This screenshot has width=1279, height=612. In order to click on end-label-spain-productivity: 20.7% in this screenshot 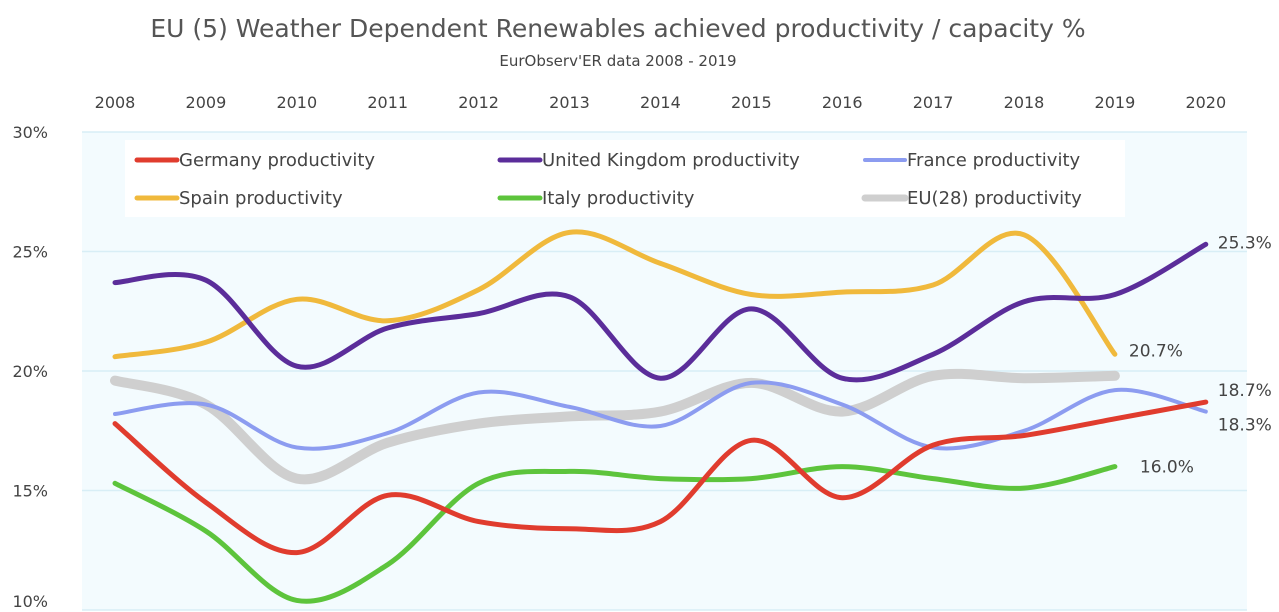, I will do `click(1156, 351)`.